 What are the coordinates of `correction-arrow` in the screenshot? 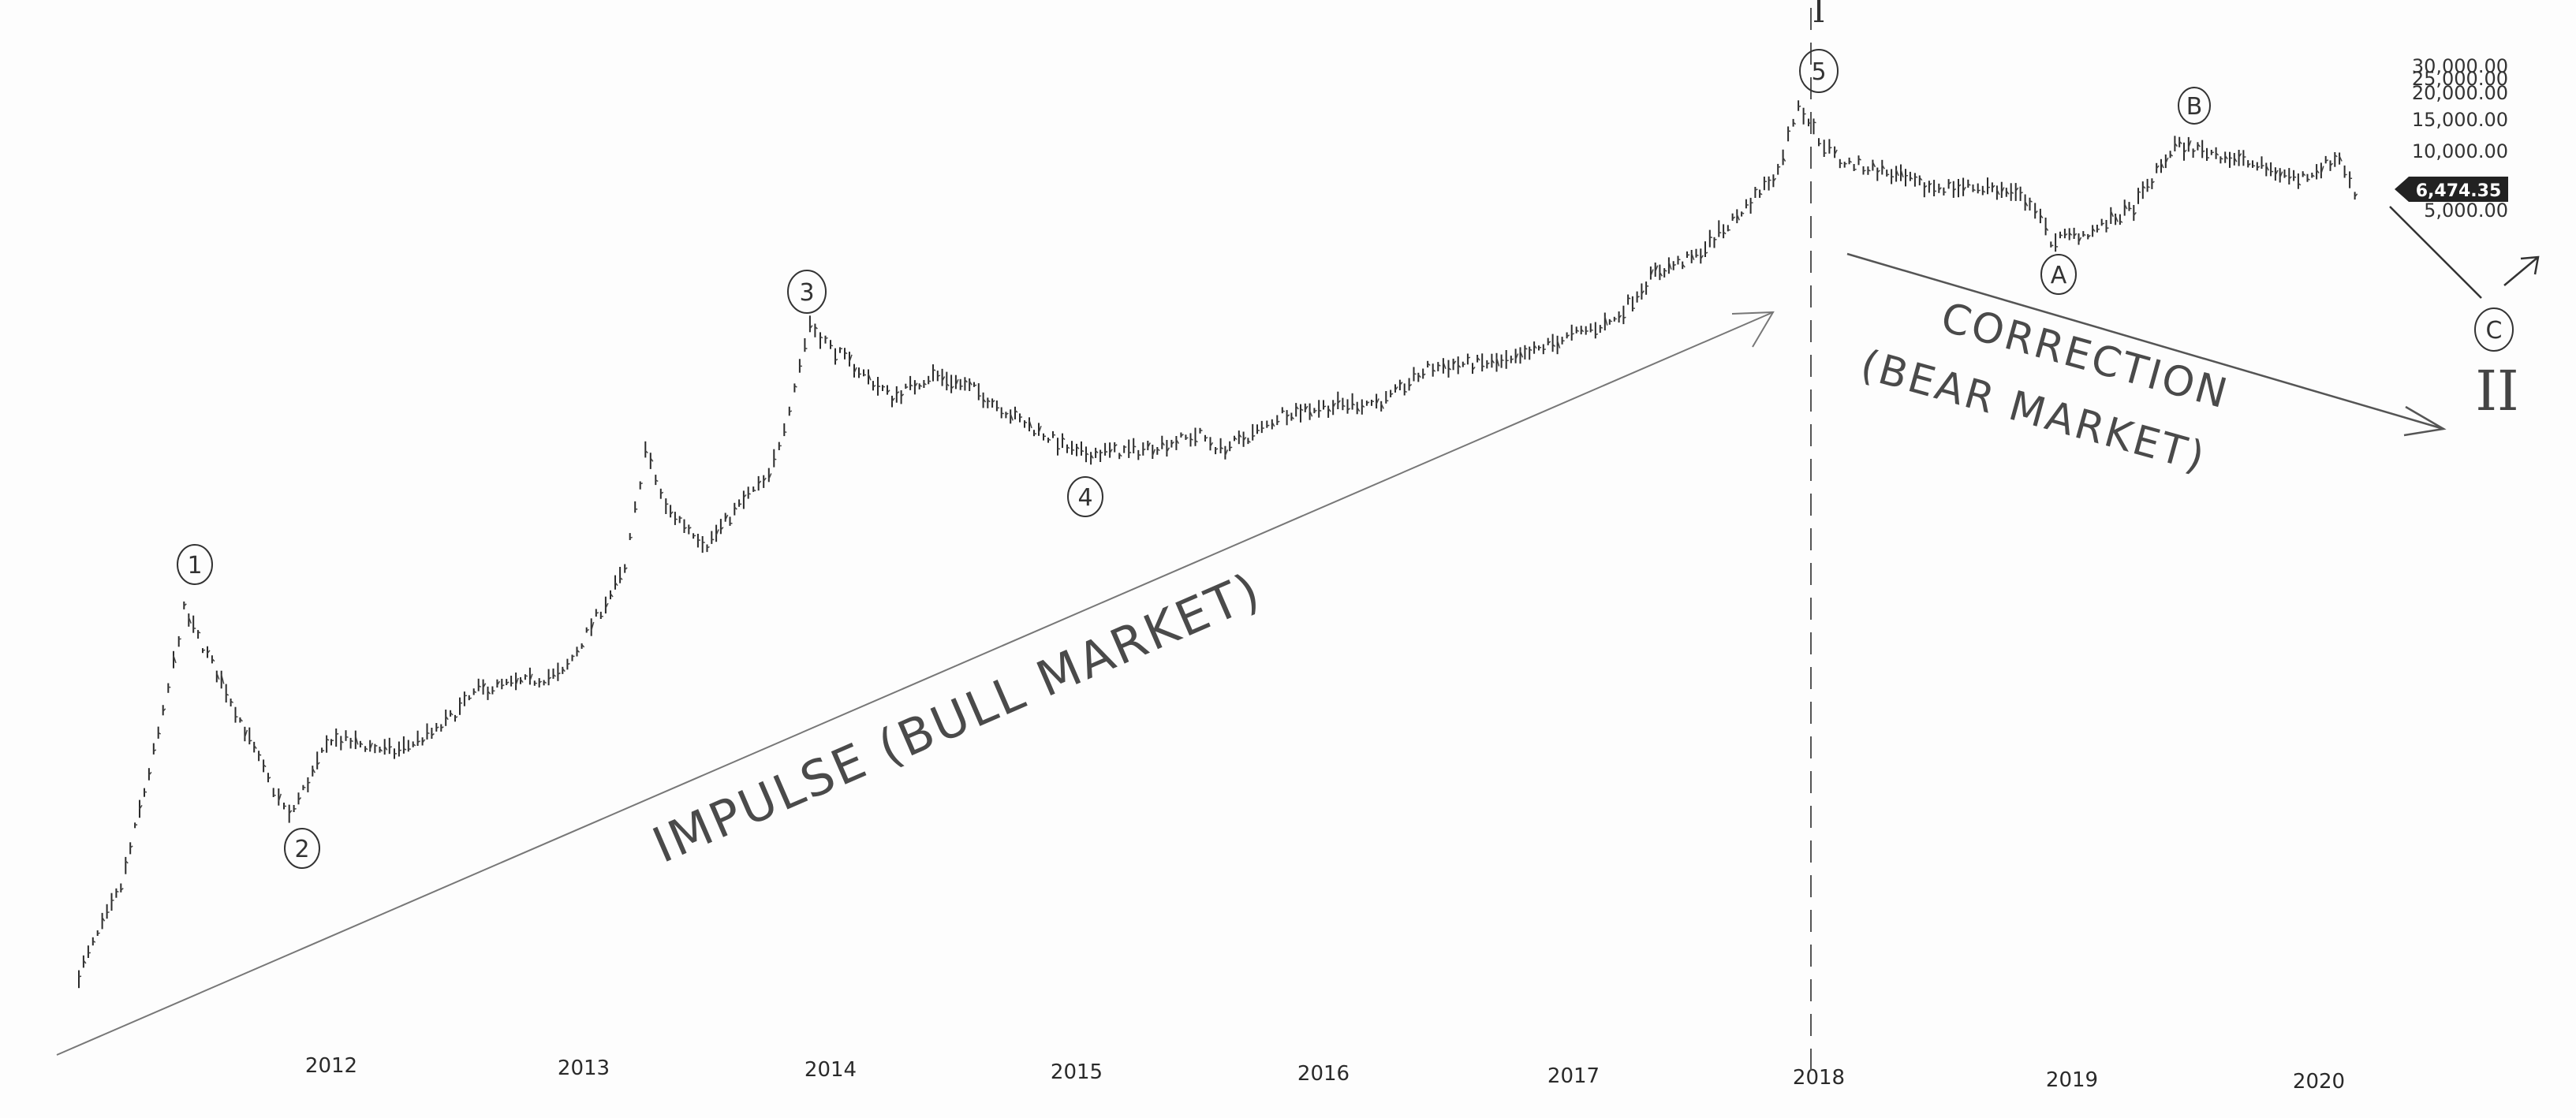 It's located at (2146, 344).